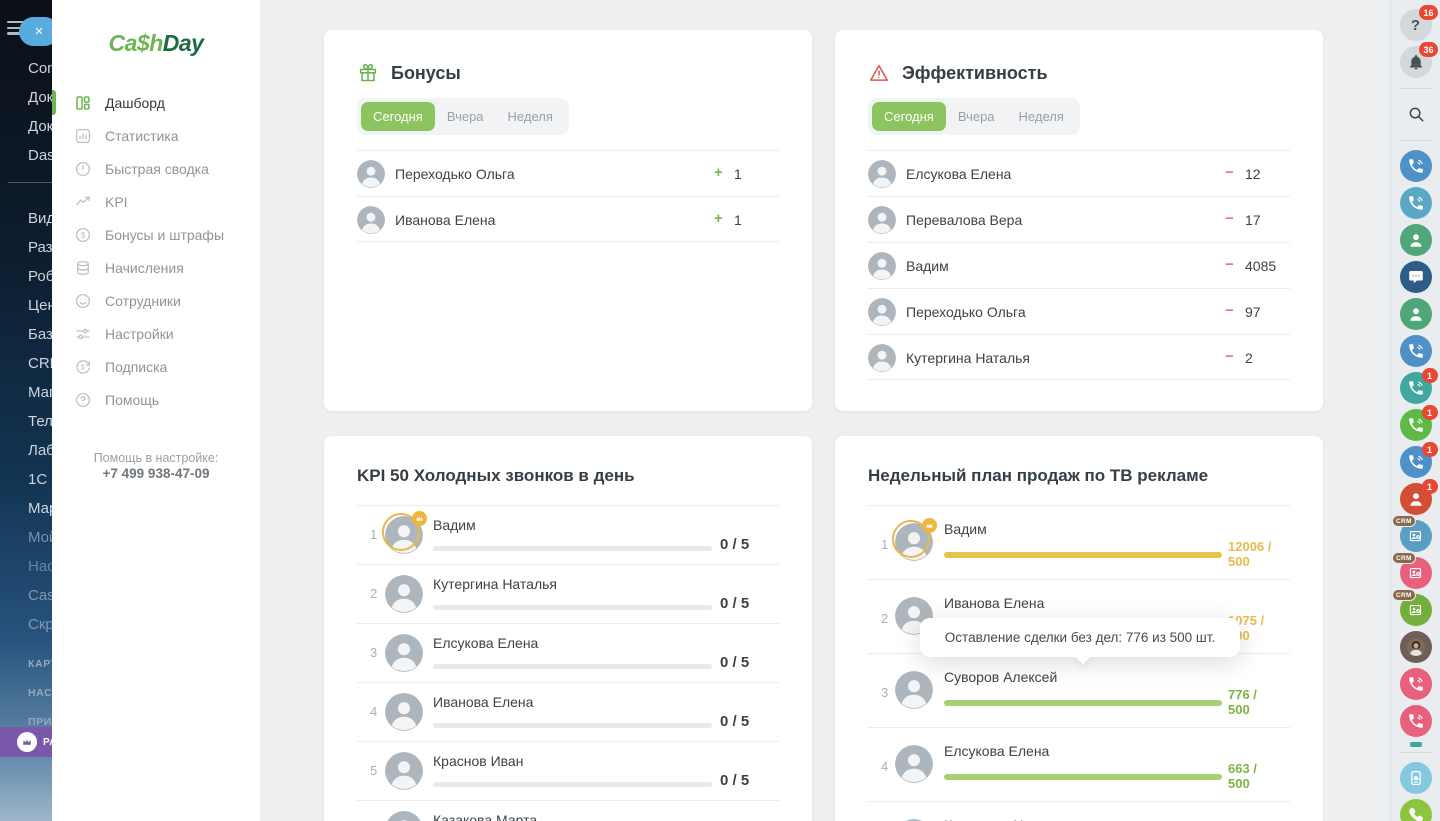  Describe the element at coordinates (568, 173) in the screenshot. I see `bonus-row: Переходько Ольга + 1` at that location.